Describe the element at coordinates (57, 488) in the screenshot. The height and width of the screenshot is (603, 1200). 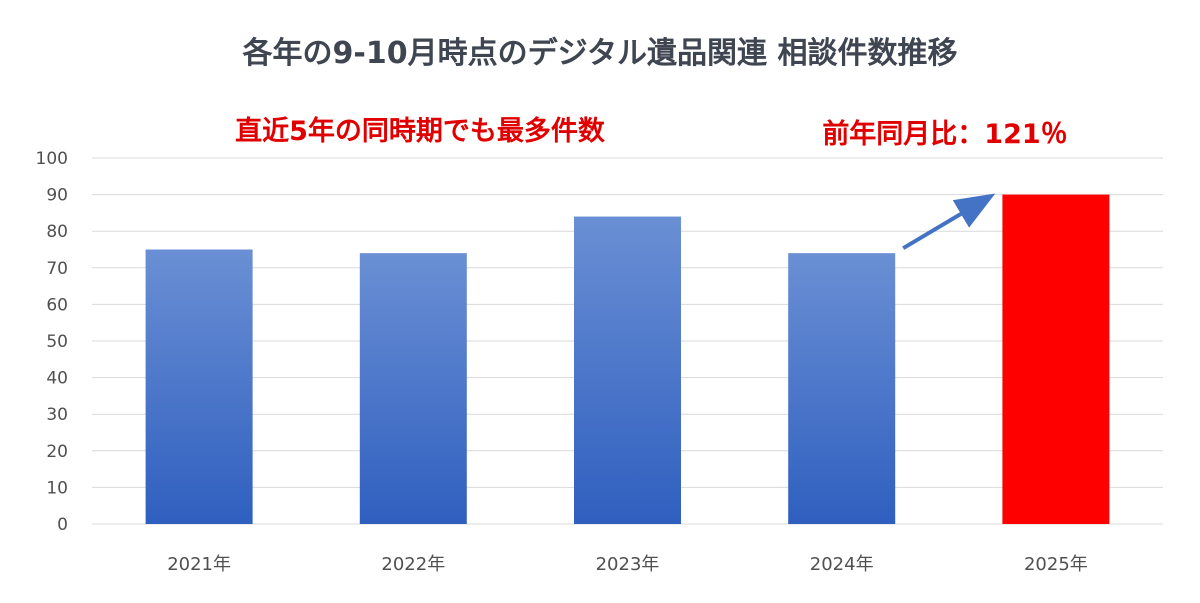
I see `y-tick-label-10: 10` at that location.